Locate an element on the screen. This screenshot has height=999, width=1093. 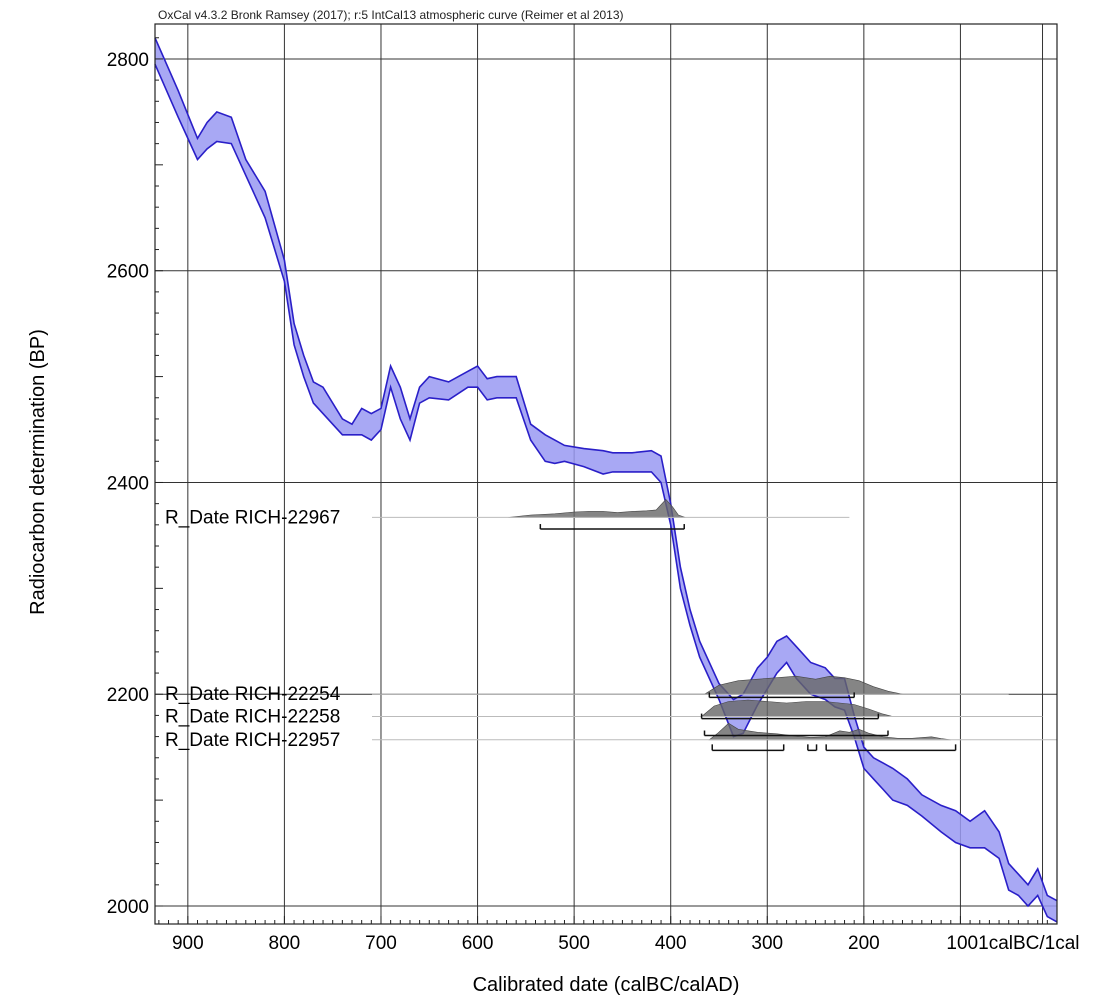
x-tick-label: 400 is located at coordinates (671, 943).